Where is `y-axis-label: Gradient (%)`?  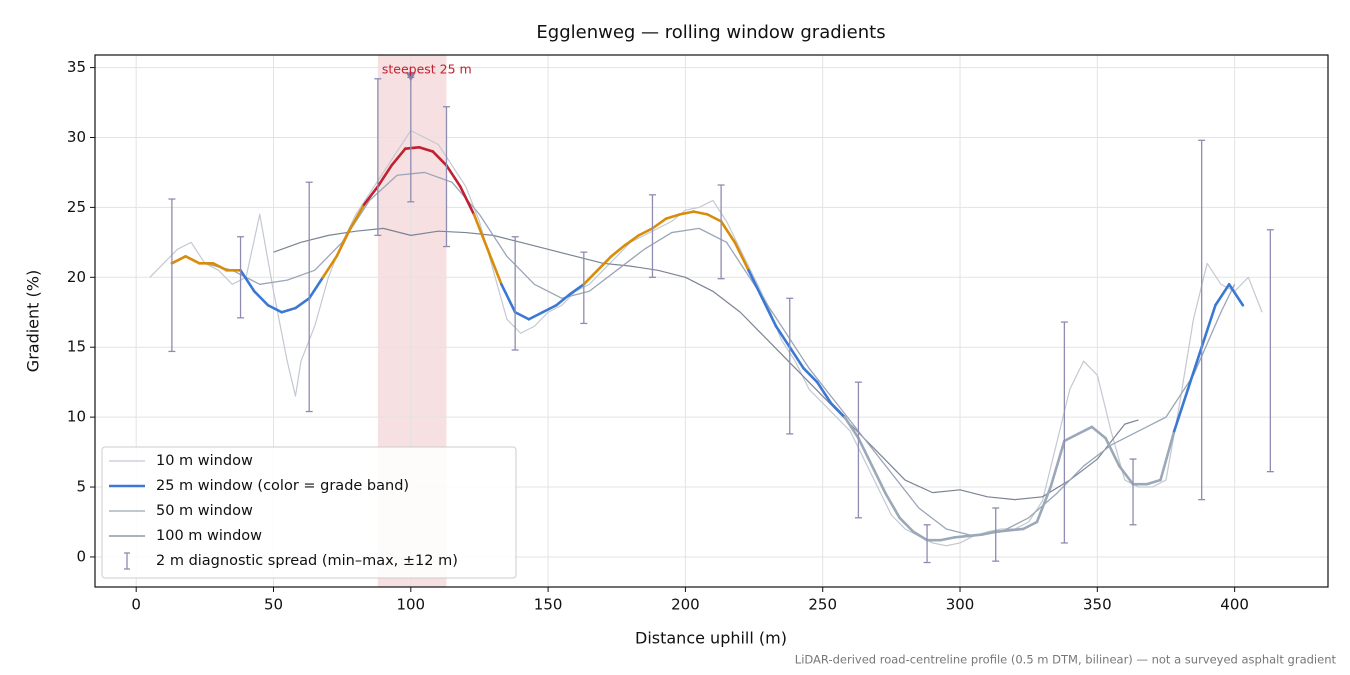 y-axis-label: Gradient (%) is located at coordinates (33, 321).